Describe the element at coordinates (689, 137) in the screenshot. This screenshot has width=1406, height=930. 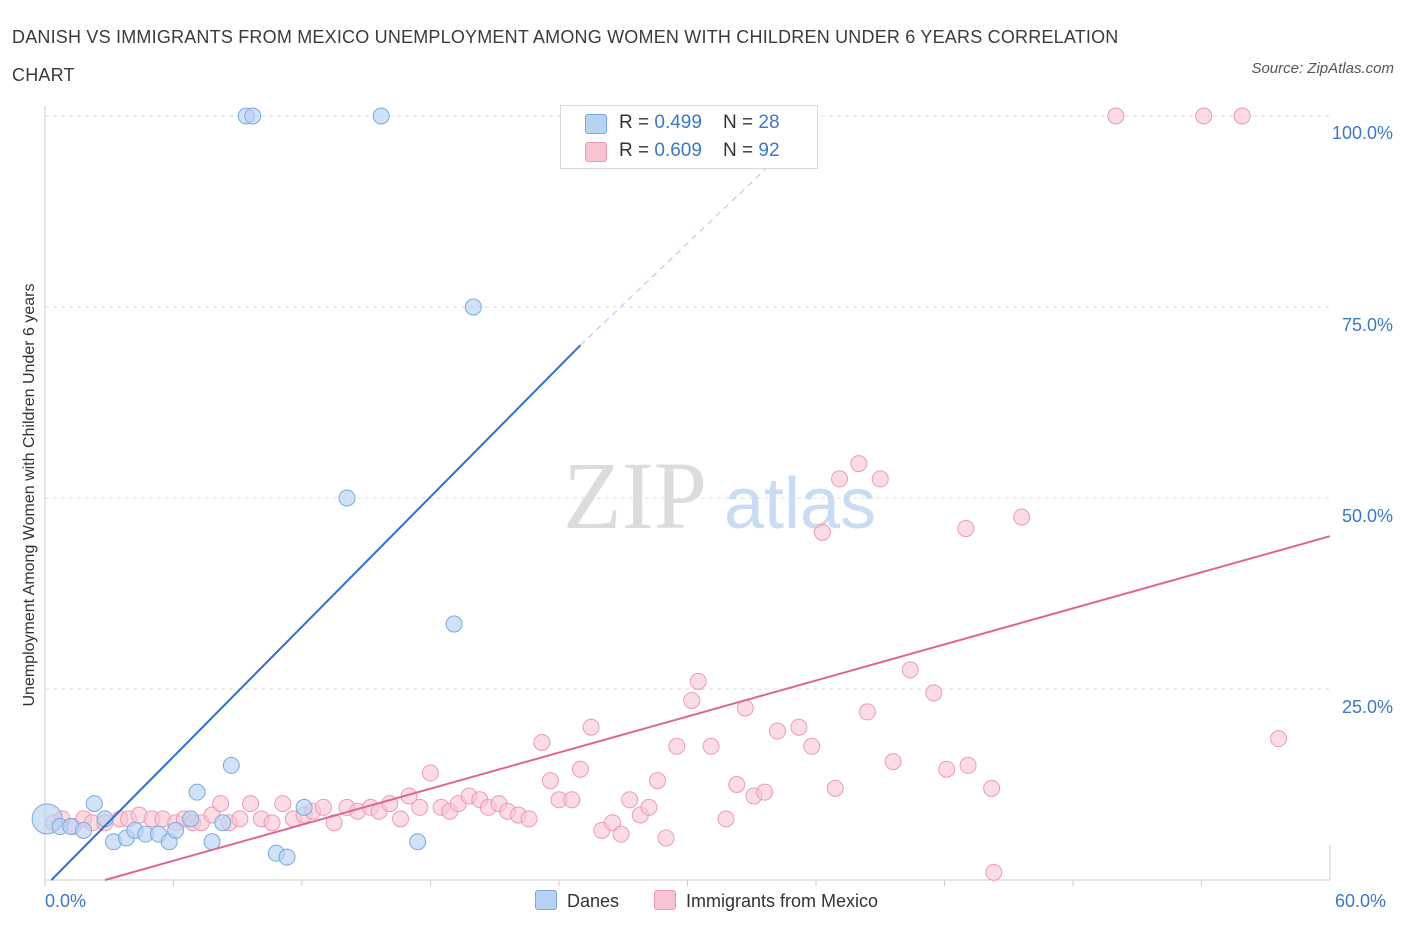
I see `stats-legend: R = 0.499 N = 28 R = 0.609 N = 92` at that location.